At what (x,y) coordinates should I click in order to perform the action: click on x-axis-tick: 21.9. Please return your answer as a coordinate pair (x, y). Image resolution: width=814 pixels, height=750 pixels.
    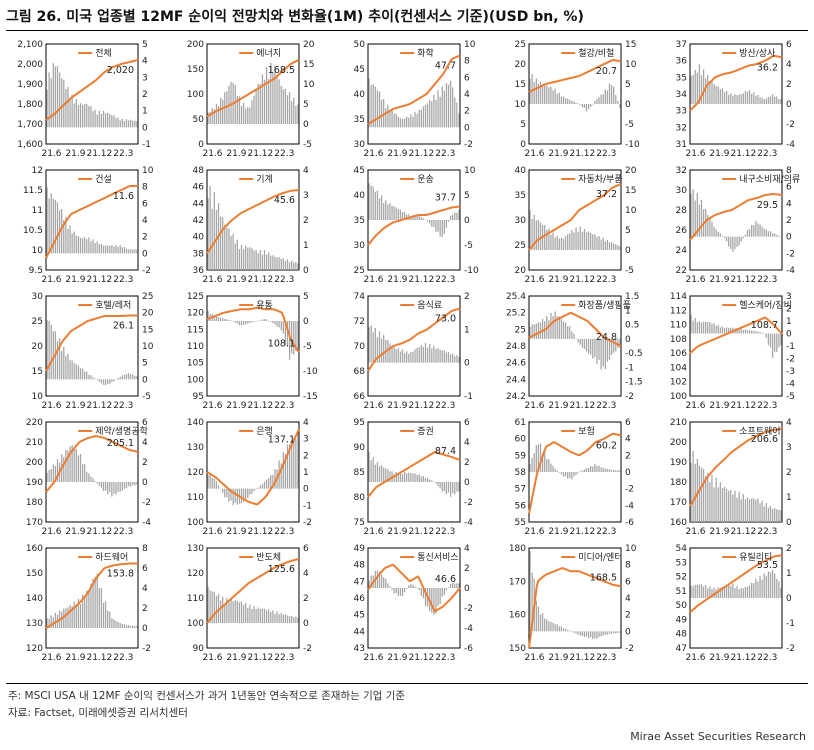
    Looking at the image, I should click on (75, 658).